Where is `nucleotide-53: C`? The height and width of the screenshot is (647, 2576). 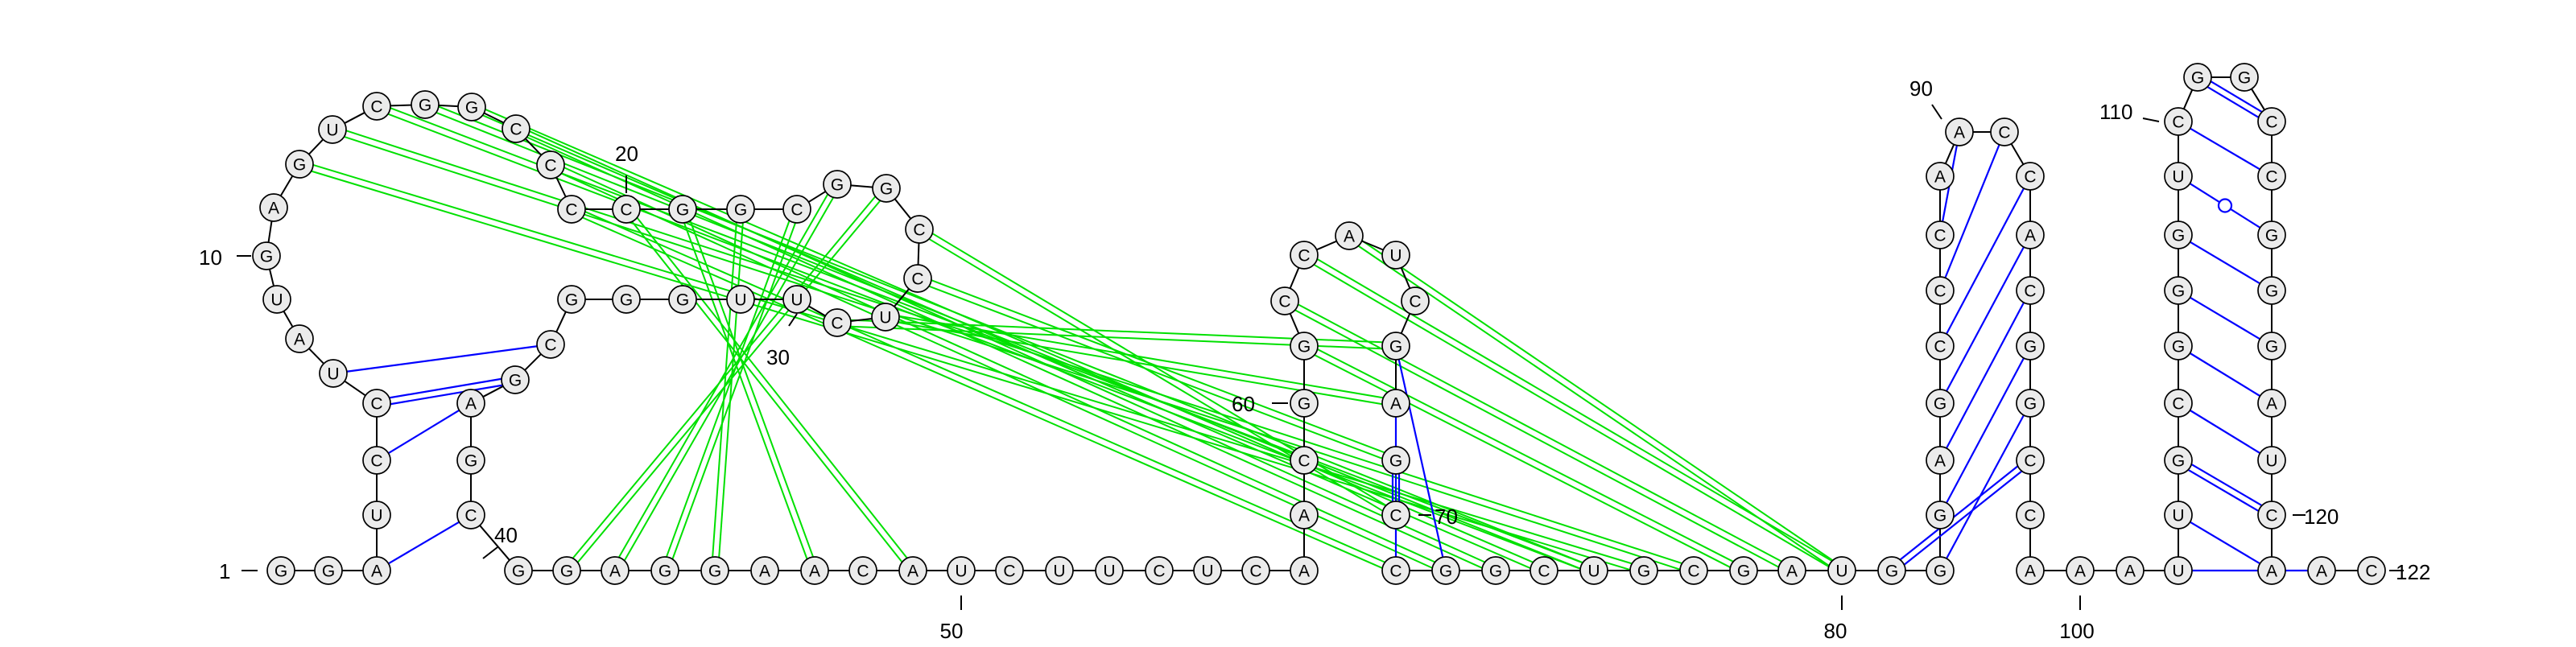
nucleotide-53: C is located at coordinates (1159, 570).